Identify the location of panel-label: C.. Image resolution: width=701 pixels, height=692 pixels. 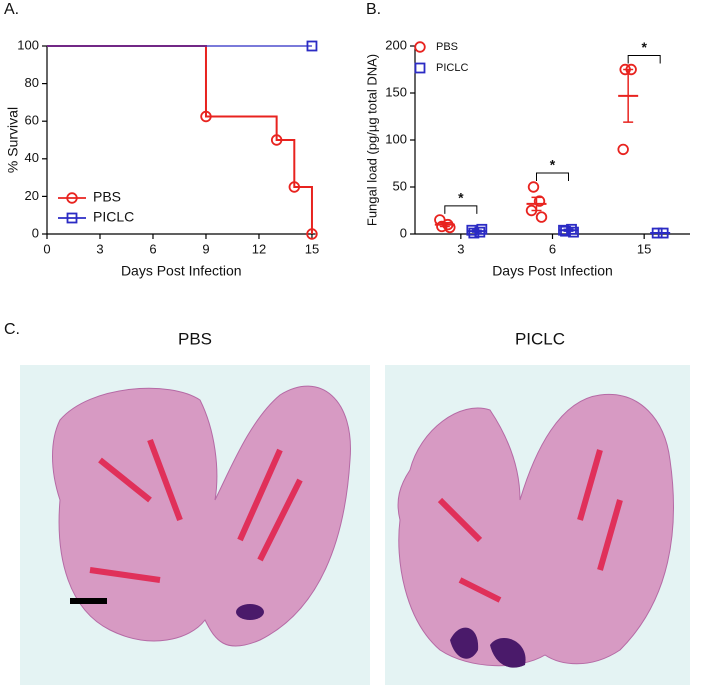
(12, 329).